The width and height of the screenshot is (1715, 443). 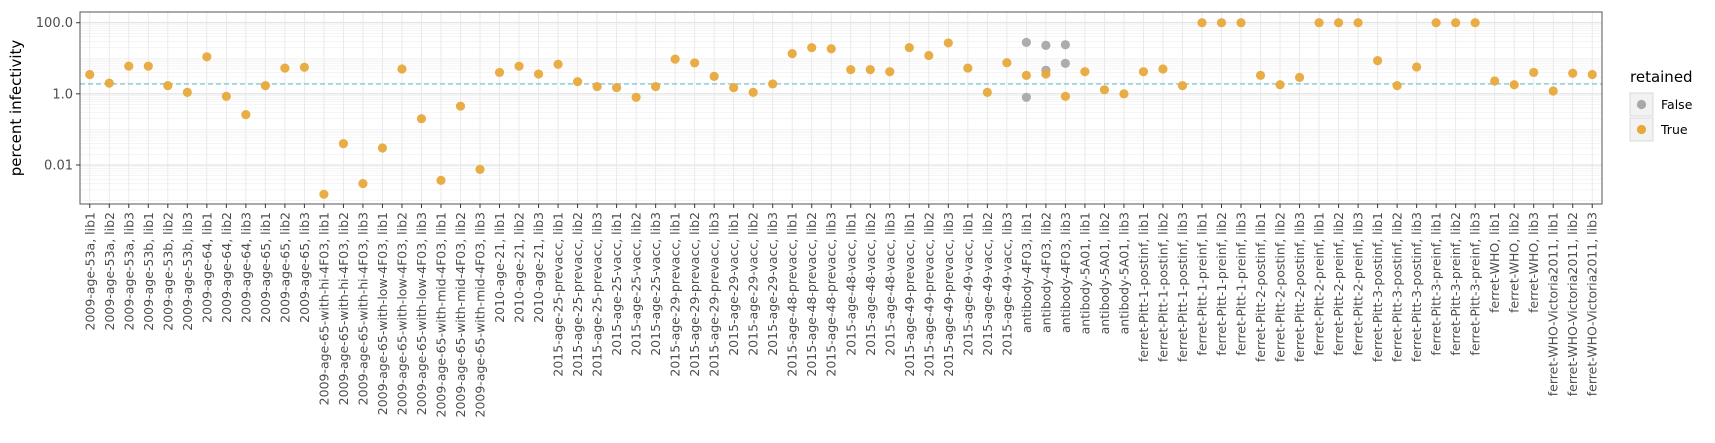 What do you see at coordinates (753, 284) in the screenshot?
I see `x-tick-label: 2015-age-29-vacc, lib2` at bounding box center [753, 284].